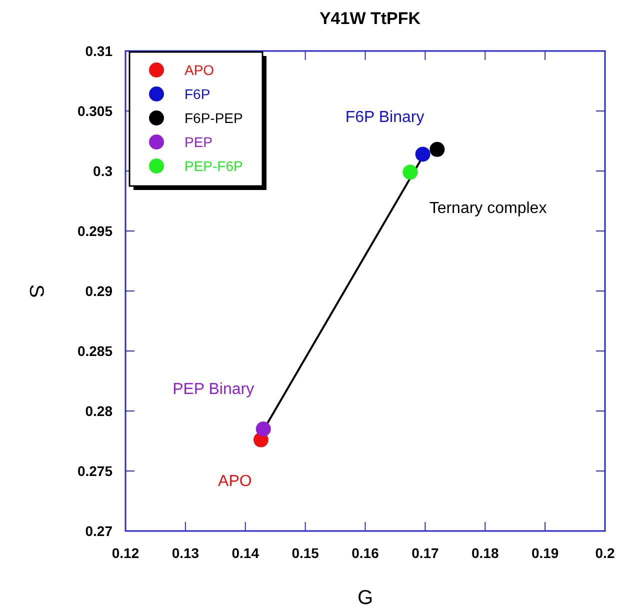 This screenshot has height=613, width=621. Describe the element at coordinates (99, 531) in the screenshot. I see `y-tick-label: 0.27` at that location.